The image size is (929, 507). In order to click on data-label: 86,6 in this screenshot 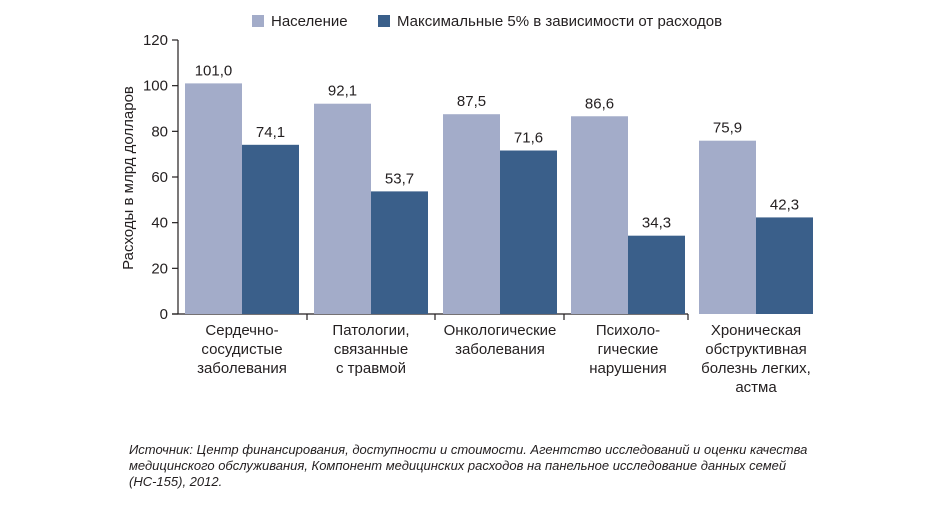, I will do `click(599, 103)`.